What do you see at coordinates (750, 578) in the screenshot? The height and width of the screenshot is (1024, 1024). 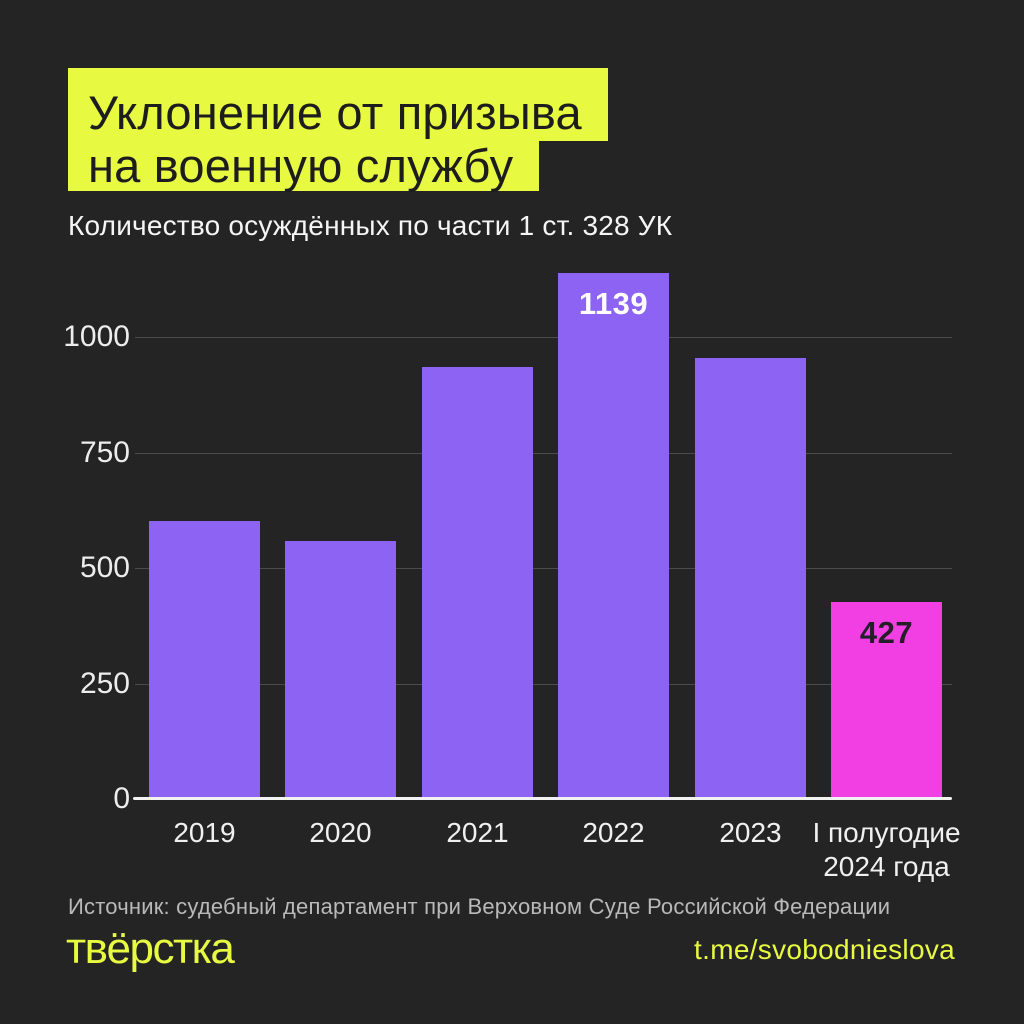 I see `bar-2023` at bounding box center [750, 578].